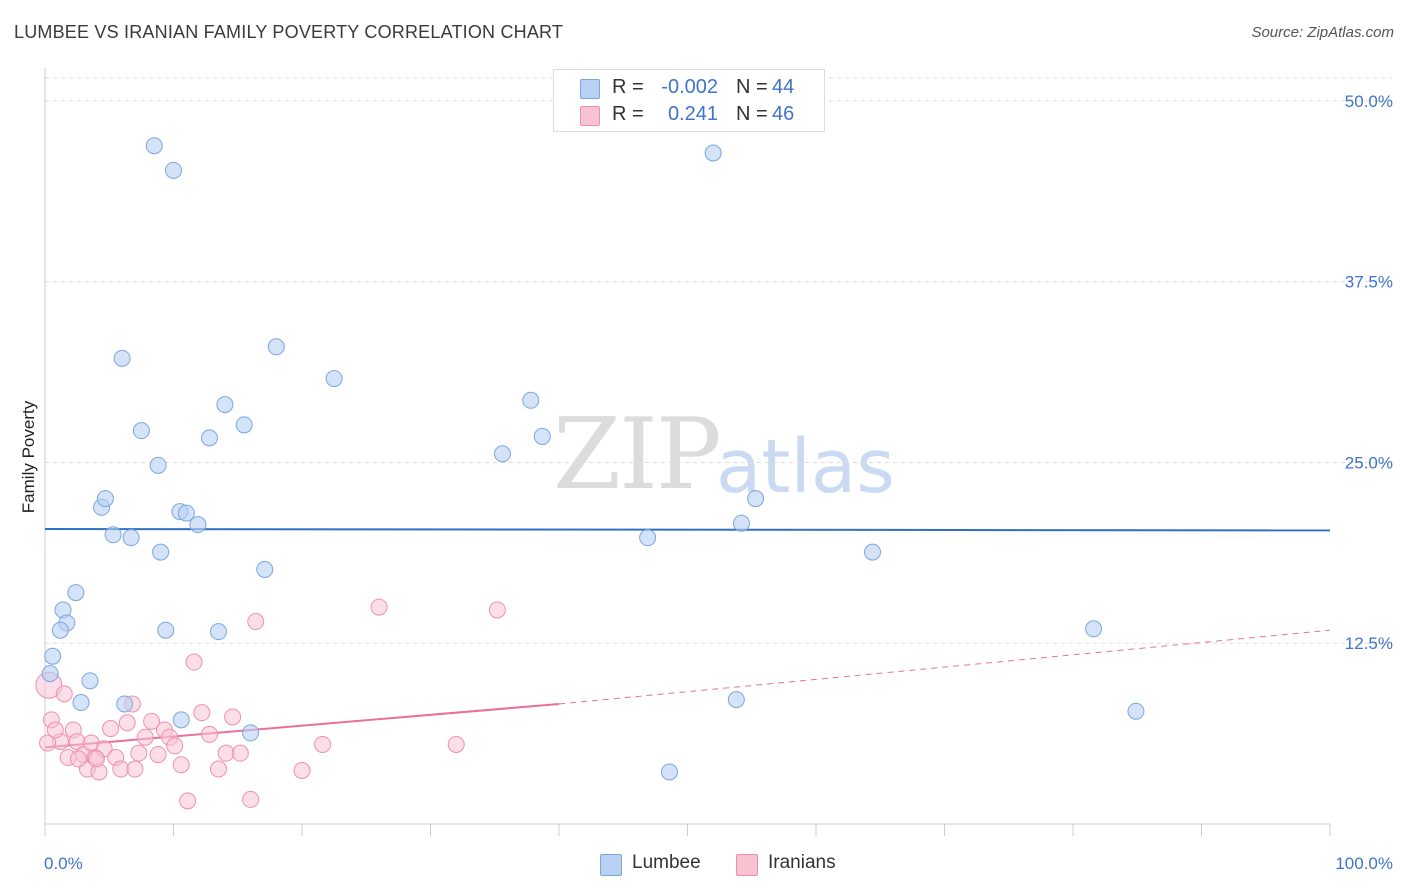 The width and height of the screenshot is (1406, 892). I want to click on iranian-points, so click(270, 704).